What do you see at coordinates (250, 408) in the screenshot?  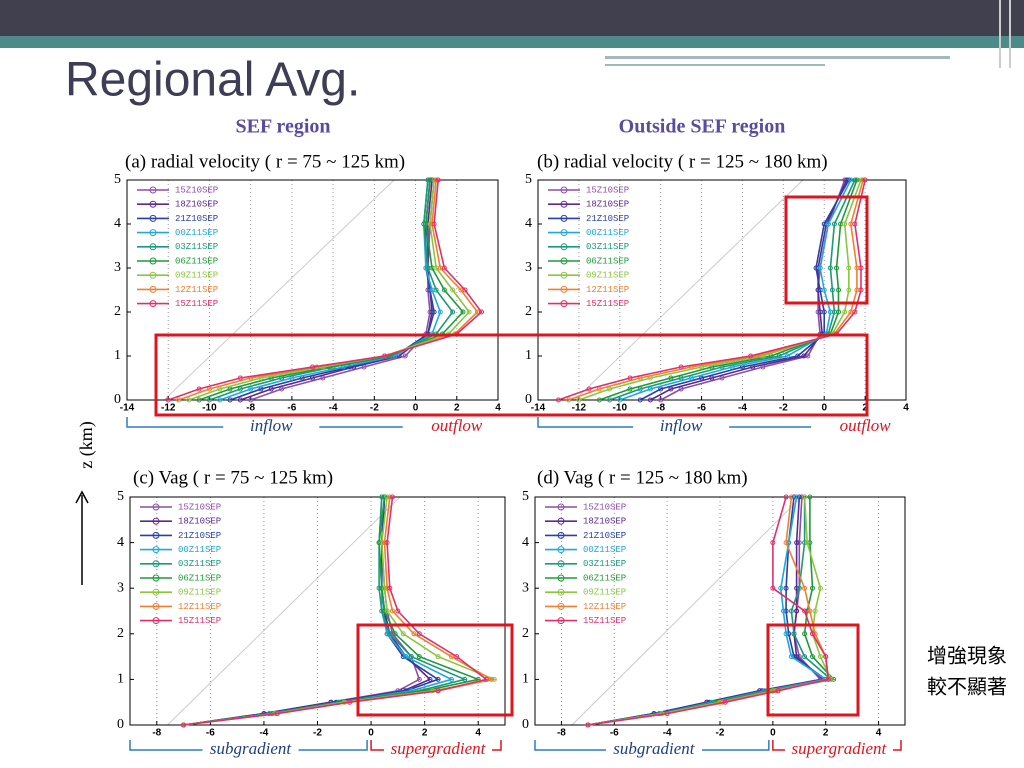 I see `x-tick-label: -8` at bounding box center [250, 408].